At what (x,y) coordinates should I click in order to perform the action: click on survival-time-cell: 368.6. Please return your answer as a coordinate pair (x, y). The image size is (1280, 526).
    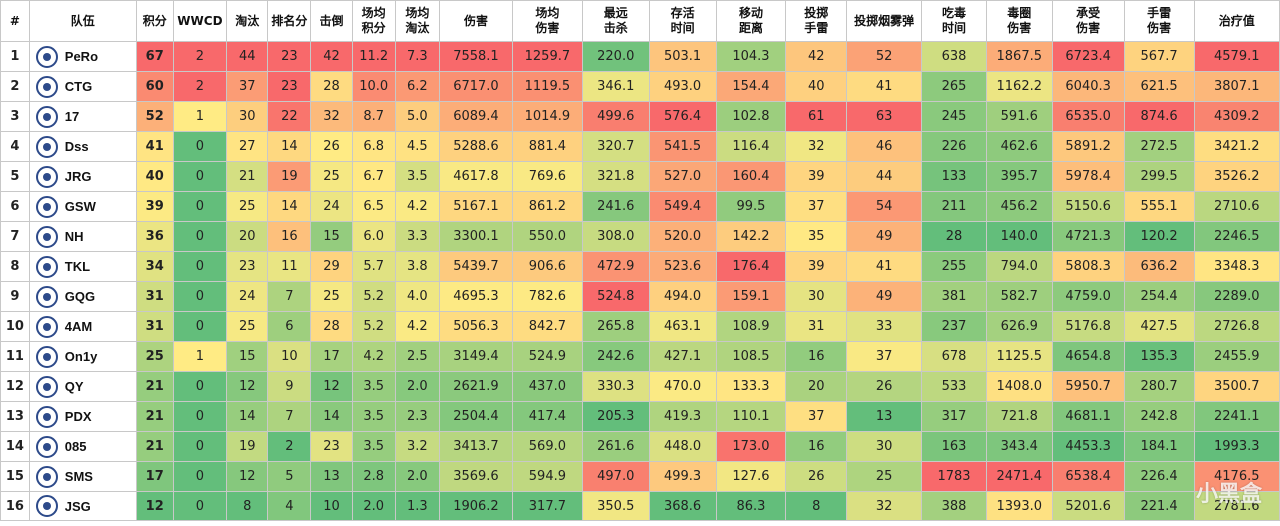
    Looking at the image, I should click on (682, 506).